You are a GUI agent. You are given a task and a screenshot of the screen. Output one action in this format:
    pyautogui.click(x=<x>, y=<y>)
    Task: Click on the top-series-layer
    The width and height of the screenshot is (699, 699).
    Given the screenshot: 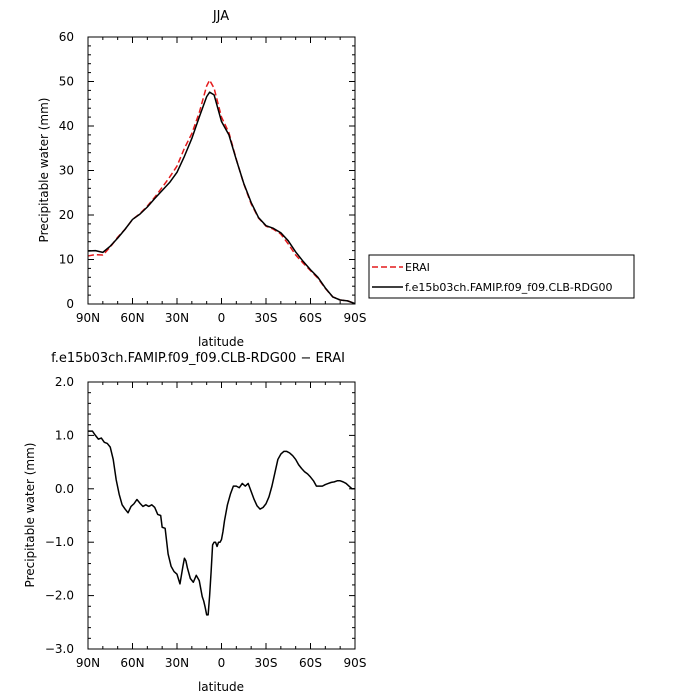 What is the action you would take?
    pyautogui.click(x=221, y=192)
    